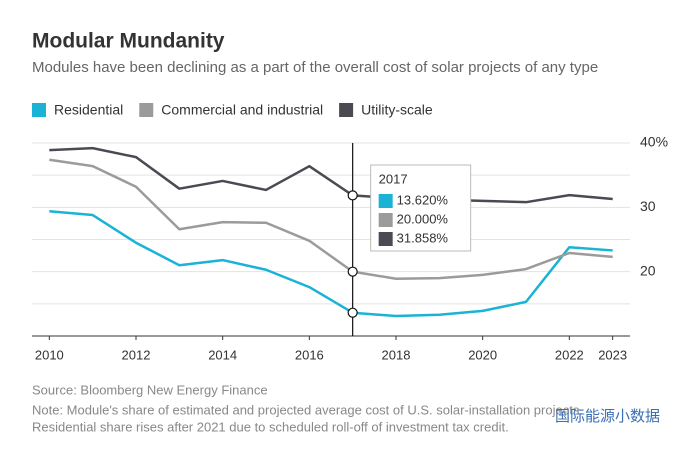 The image size is (695, 449). I want to click on series-line, so click(331, 175).